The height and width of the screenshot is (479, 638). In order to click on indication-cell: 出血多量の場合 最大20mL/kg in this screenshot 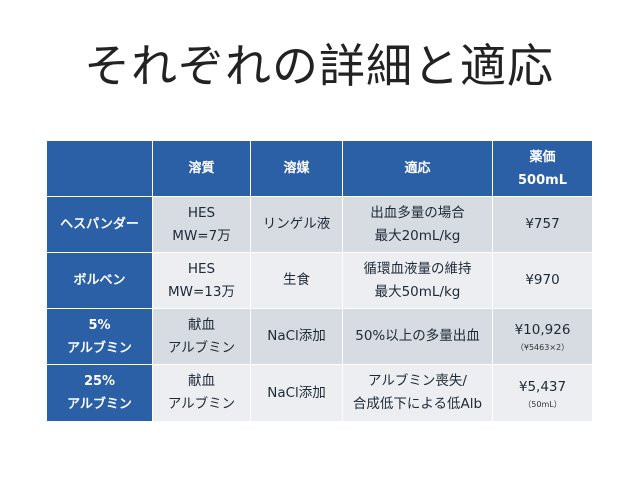, I will do `click(417, 224)`.